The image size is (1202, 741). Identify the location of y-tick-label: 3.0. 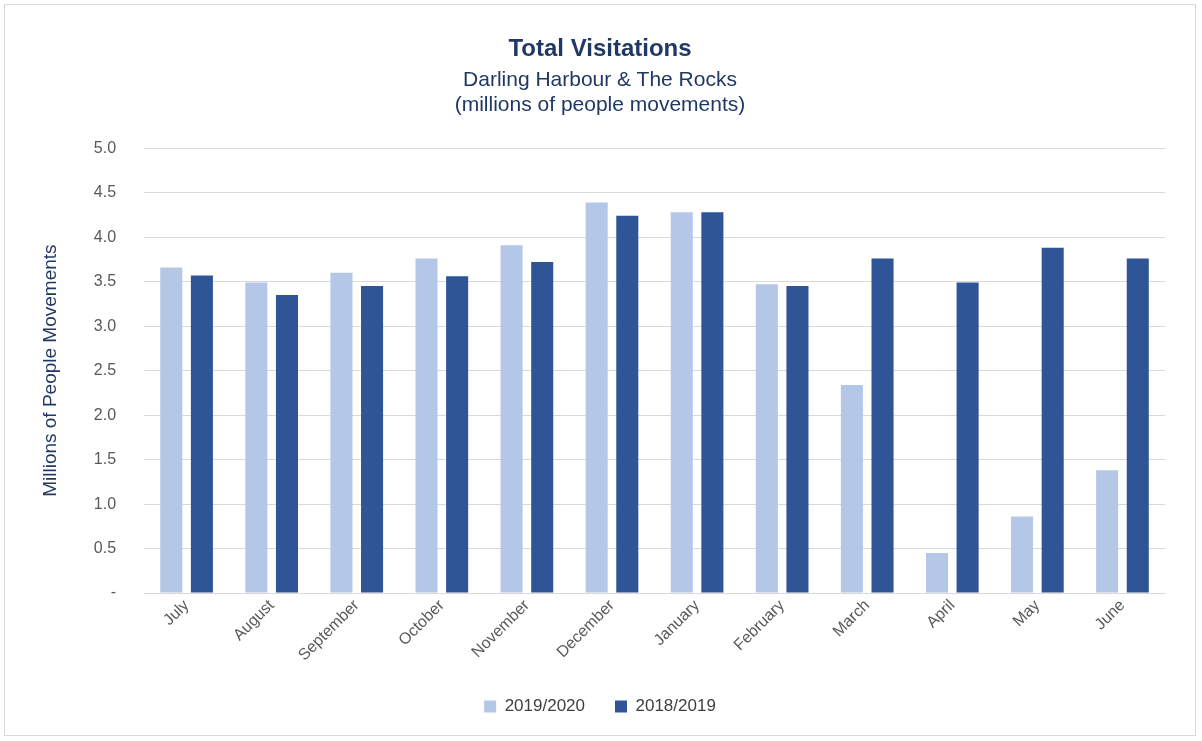
(105, 325).